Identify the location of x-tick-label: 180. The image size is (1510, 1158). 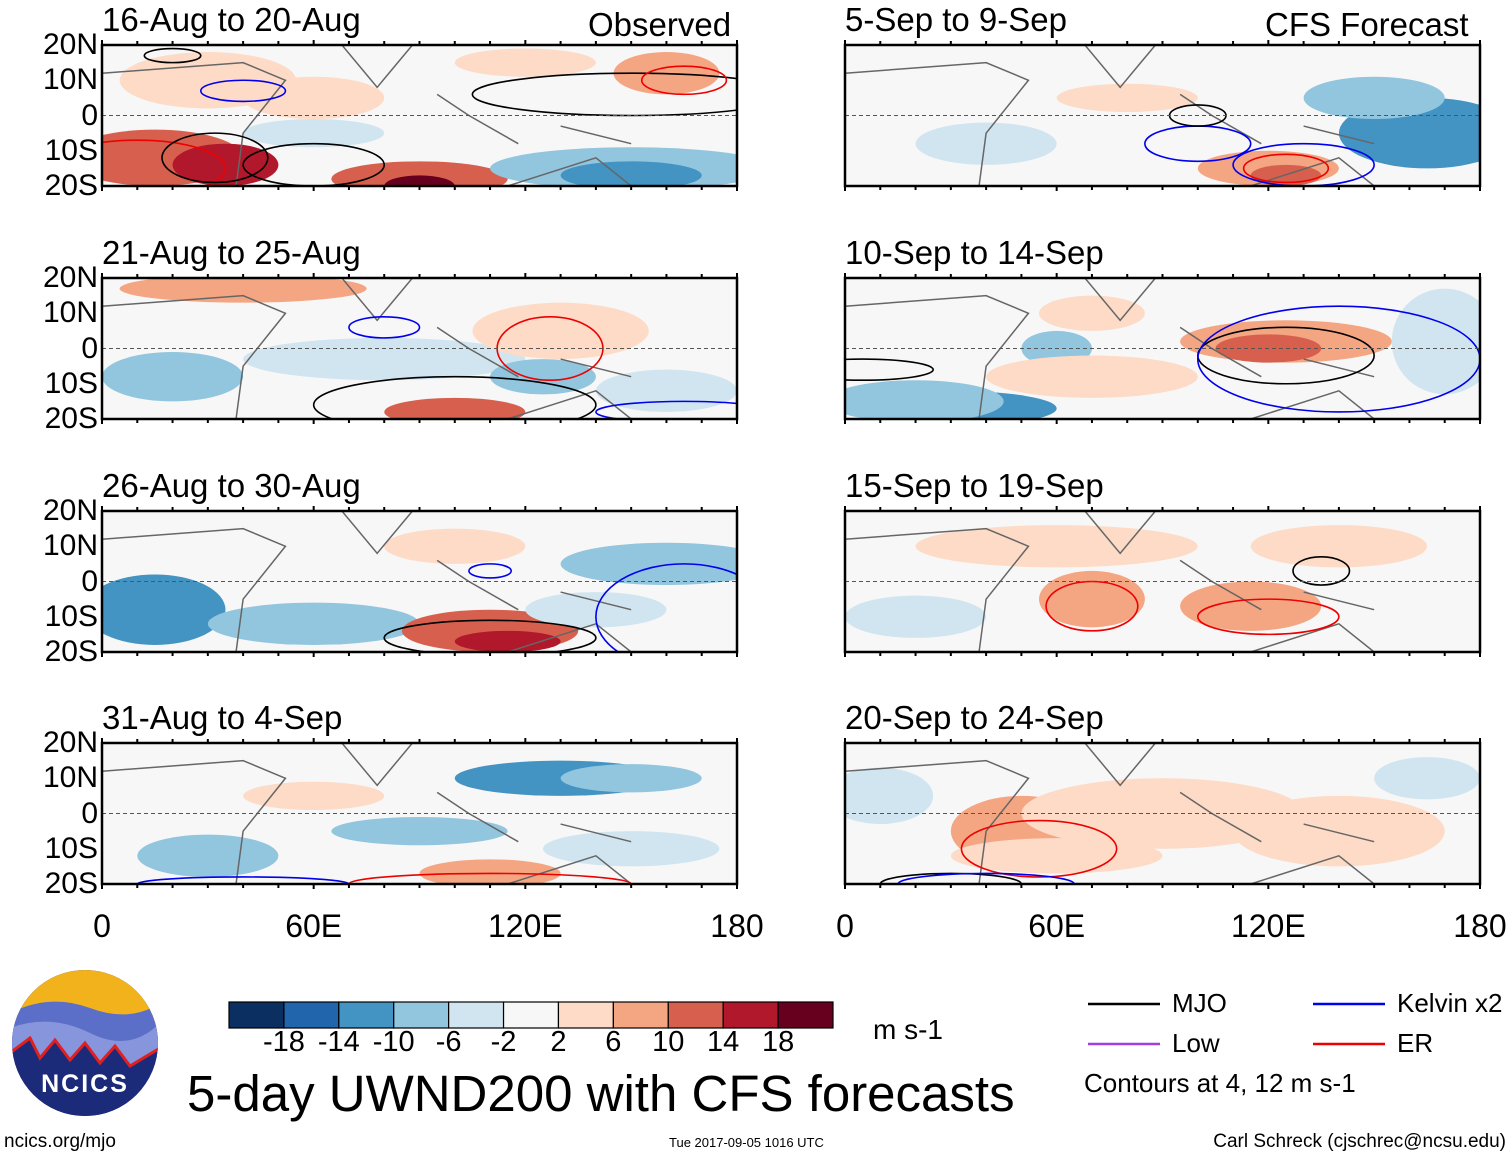
(1480, 926).